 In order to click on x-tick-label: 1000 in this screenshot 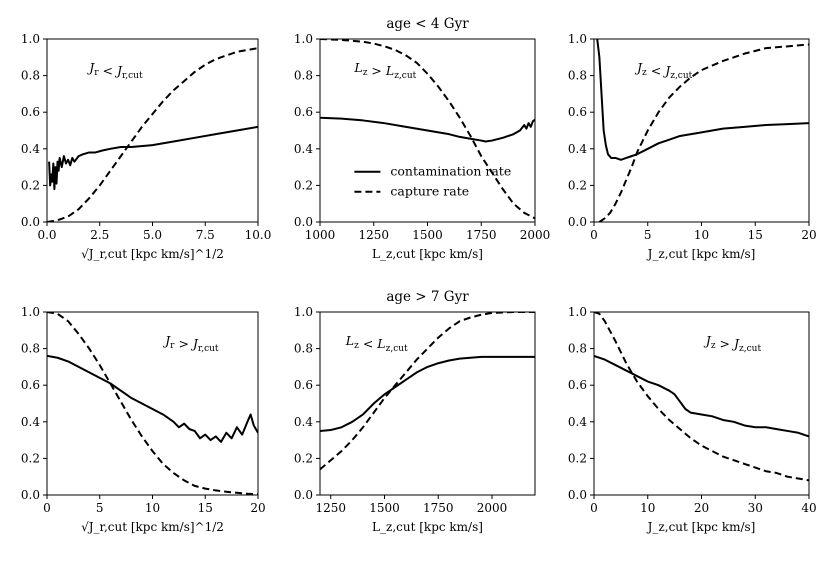, I will do `click(320, 235)`.